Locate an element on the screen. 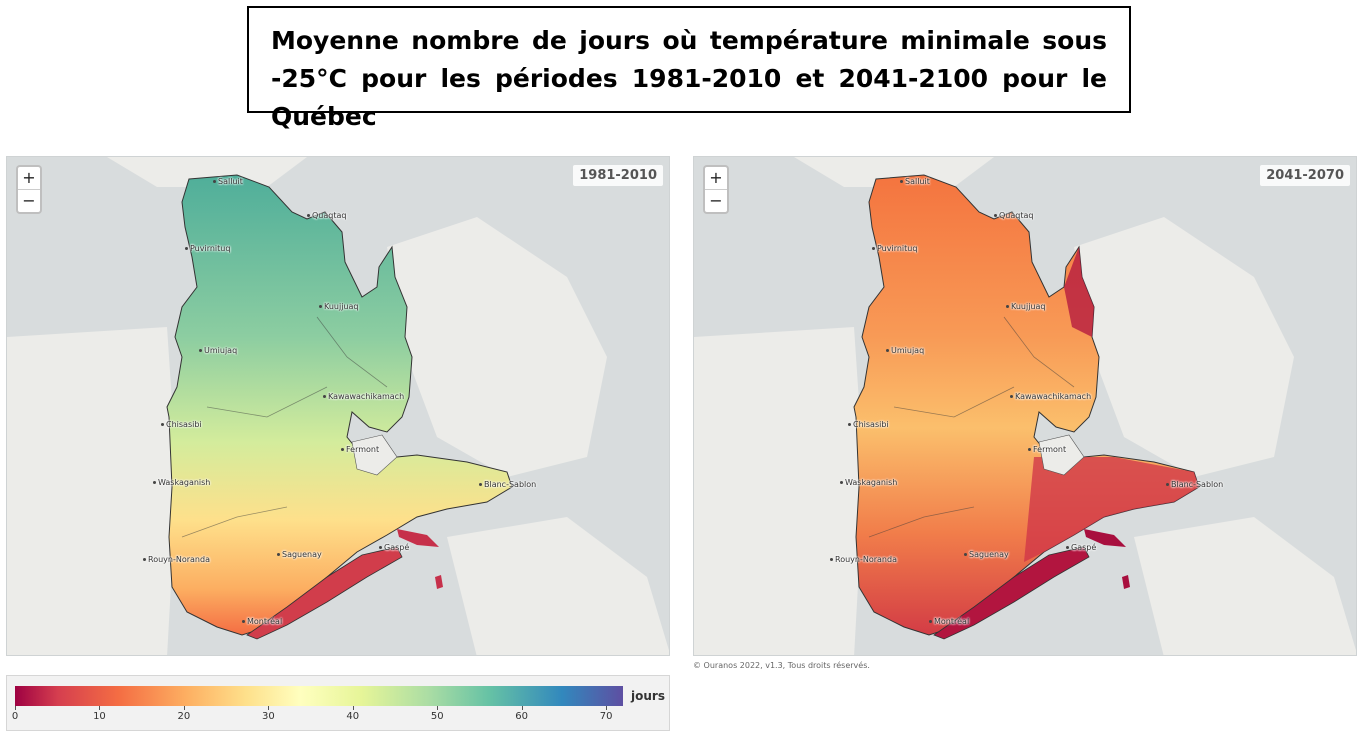 The width and height of the screenshot is (1360, 733). city-label: Umiujaq is located at coordinates (905, 350).